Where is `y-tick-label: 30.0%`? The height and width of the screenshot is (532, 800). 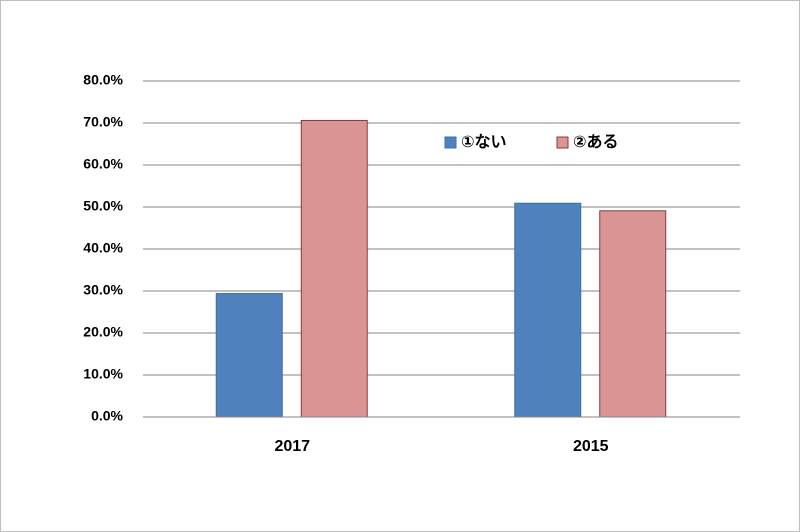 y-tick-label: 30.0% is located at coordinates (103, 290).